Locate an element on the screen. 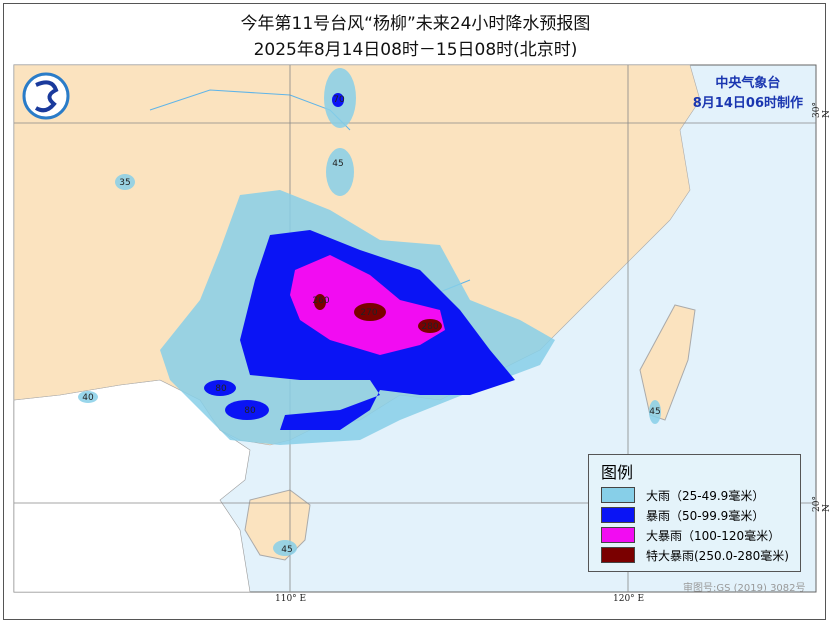 Image resolution: width=831 pixels, height=628 pixels. legend-item: 大暴雨（100-120毫米） is located at coordinates (700, 535).